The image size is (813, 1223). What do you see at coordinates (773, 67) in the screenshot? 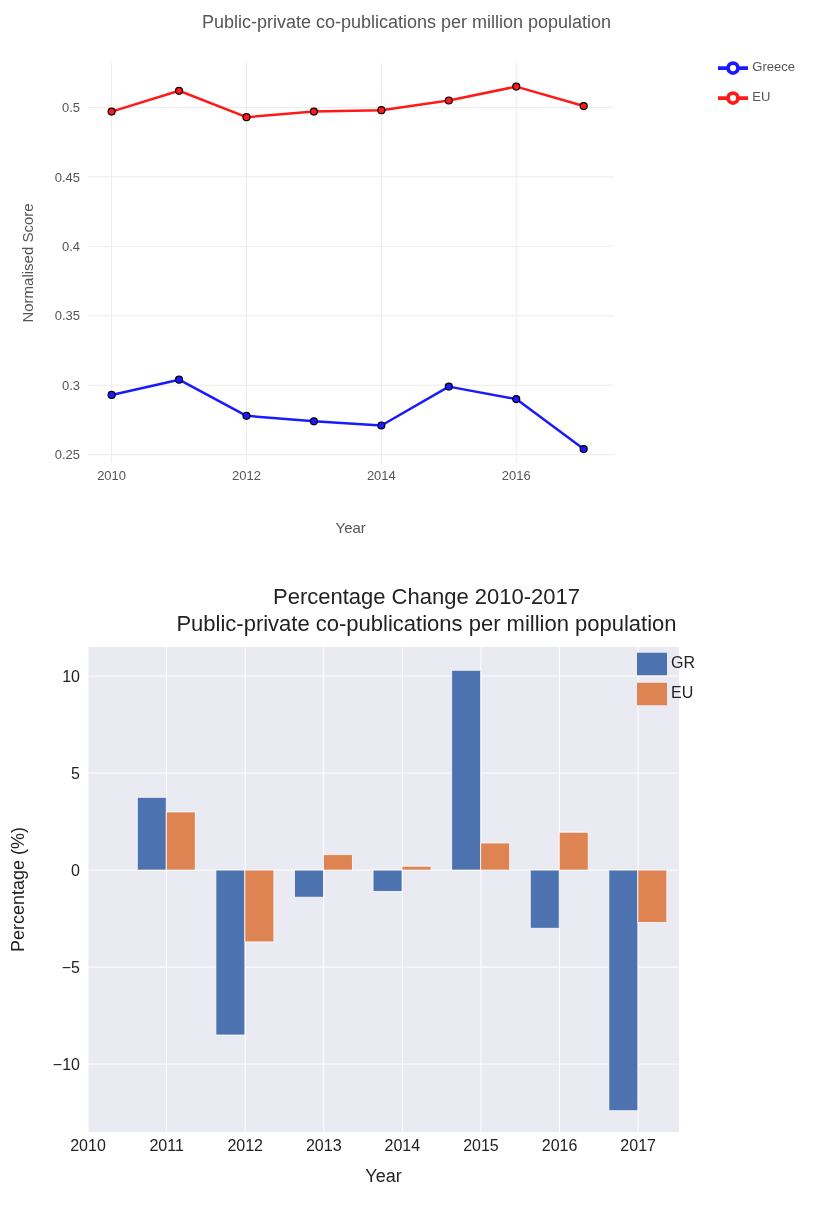
I see `legend-label: Greece` at bounding box center [773, 67].